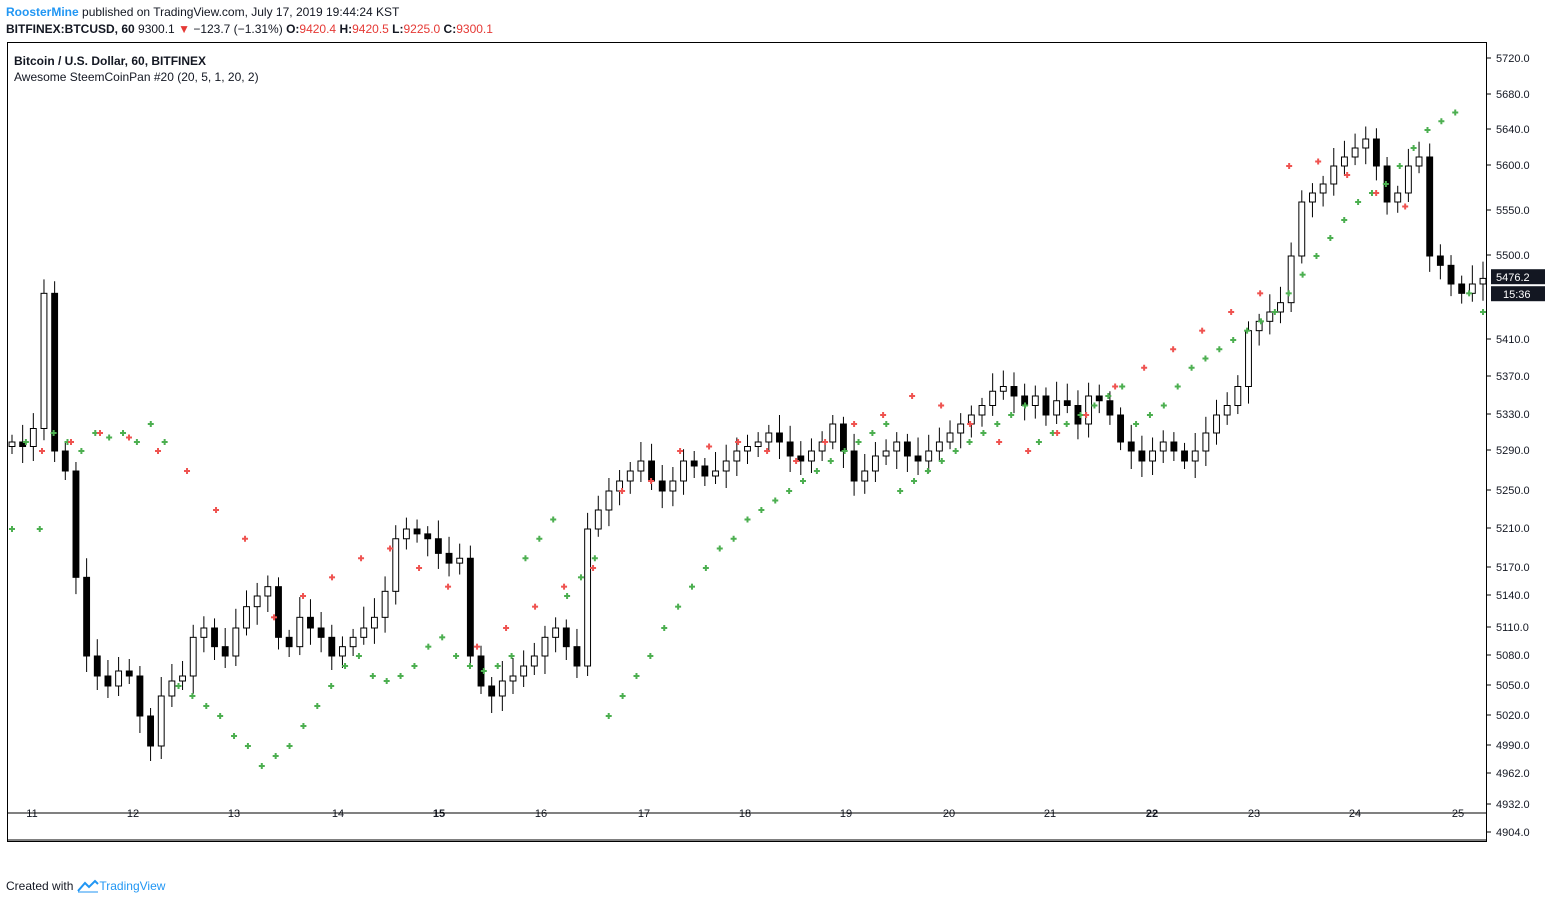 The height and width of the screenshot is (905, 1545). What do you see at coordinates (70, 29) in the screenshot?
I see `symbol-label: BITFINEX:BTCUSD, 60` at bounding box center [70, 29].